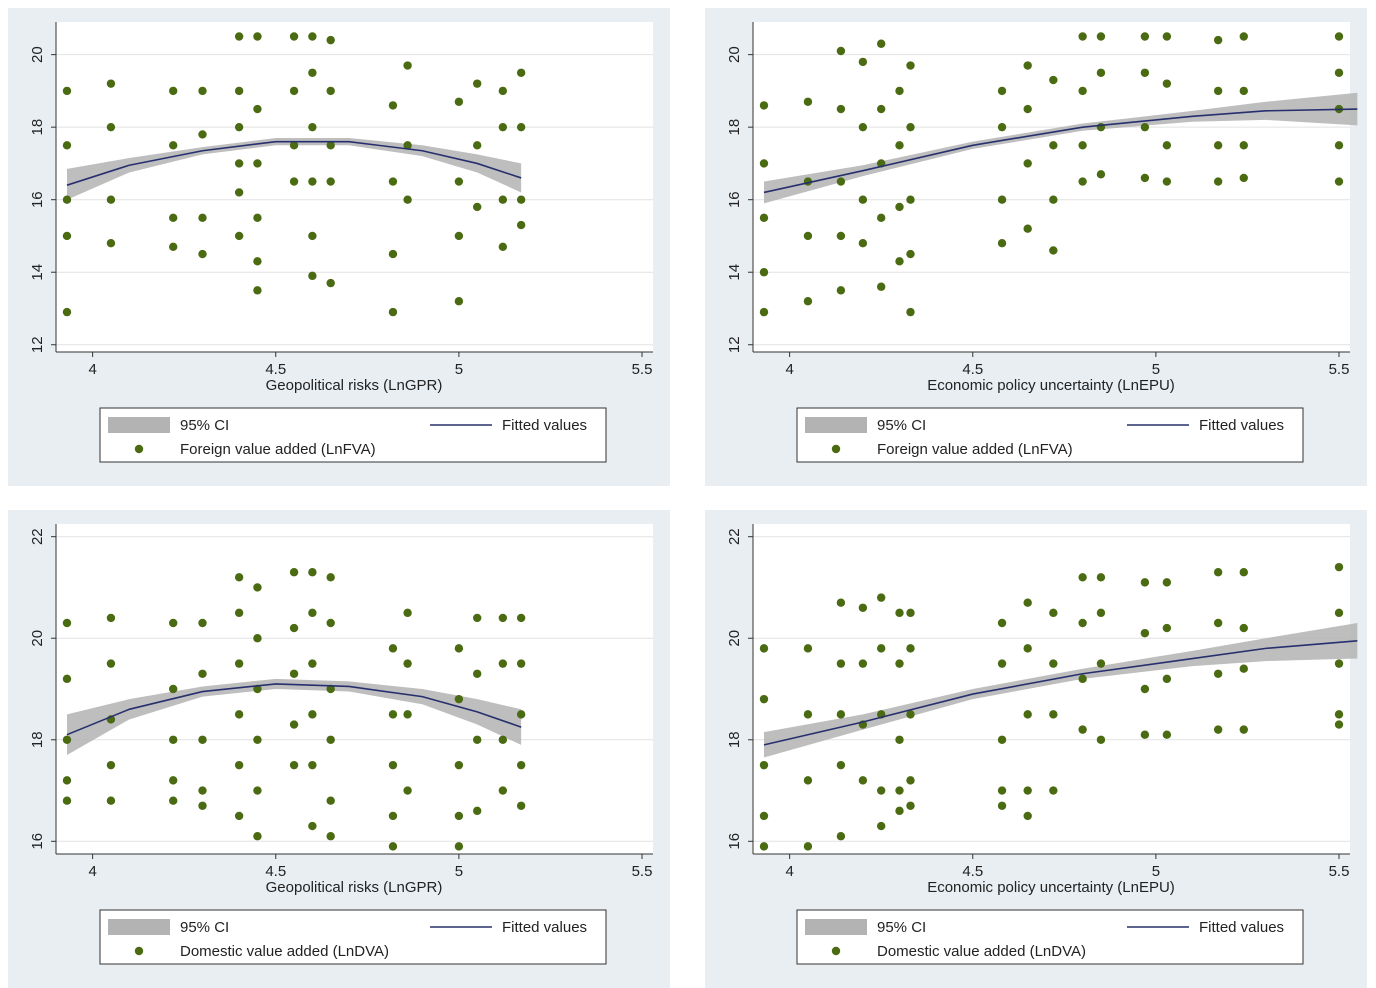 The width and height of the screenshot is (1376, 988). What do you see at coordinates (789, 369) in the screenshot?
I see `x-tick-label: 4` at bounding box center [789, 369].